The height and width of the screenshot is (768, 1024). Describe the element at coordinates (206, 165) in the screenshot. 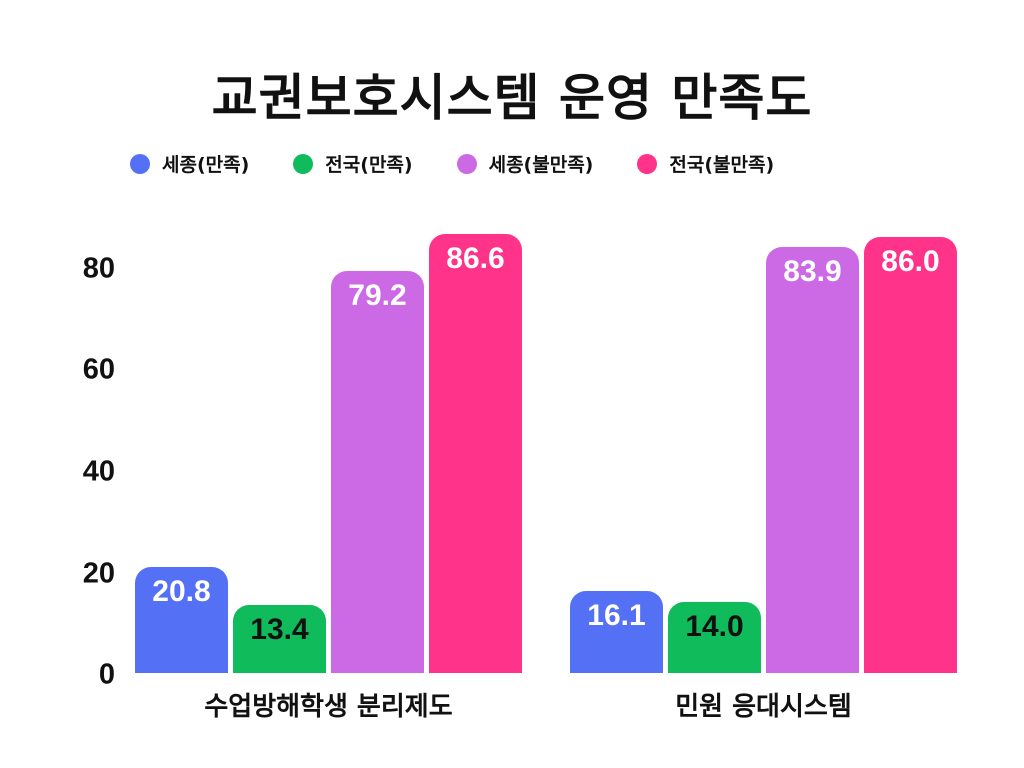

I see `legend-label: 세종(만족)` at that location.